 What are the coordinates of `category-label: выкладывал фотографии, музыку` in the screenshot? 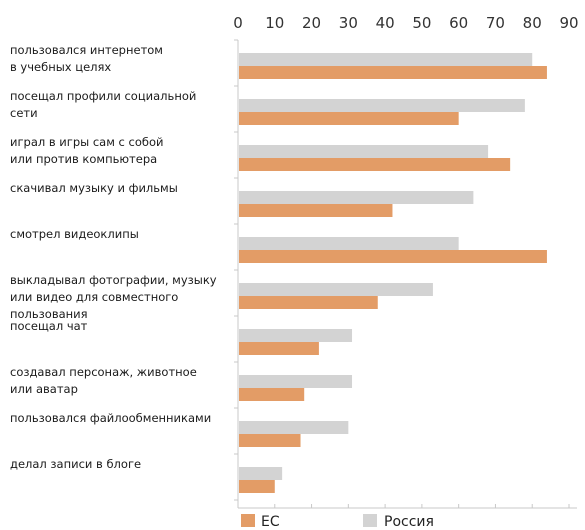 It's located at (113, 280).